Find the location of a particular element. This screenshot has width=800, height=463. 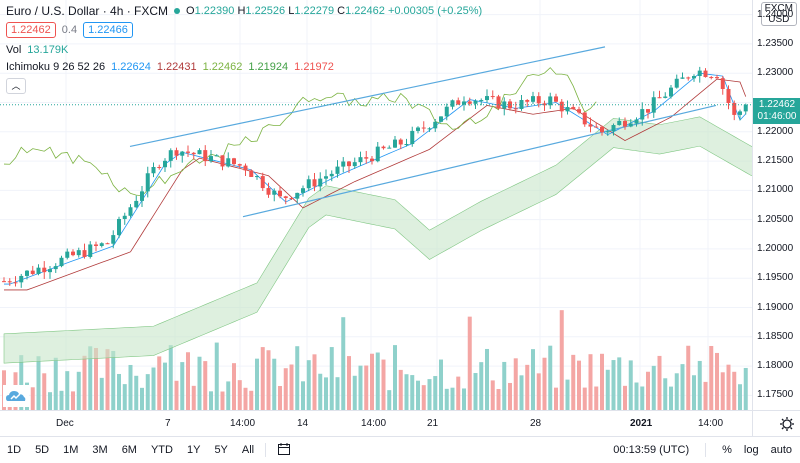

legend-row-volume: Vol 13.179K is located at coordinates (37, 50).